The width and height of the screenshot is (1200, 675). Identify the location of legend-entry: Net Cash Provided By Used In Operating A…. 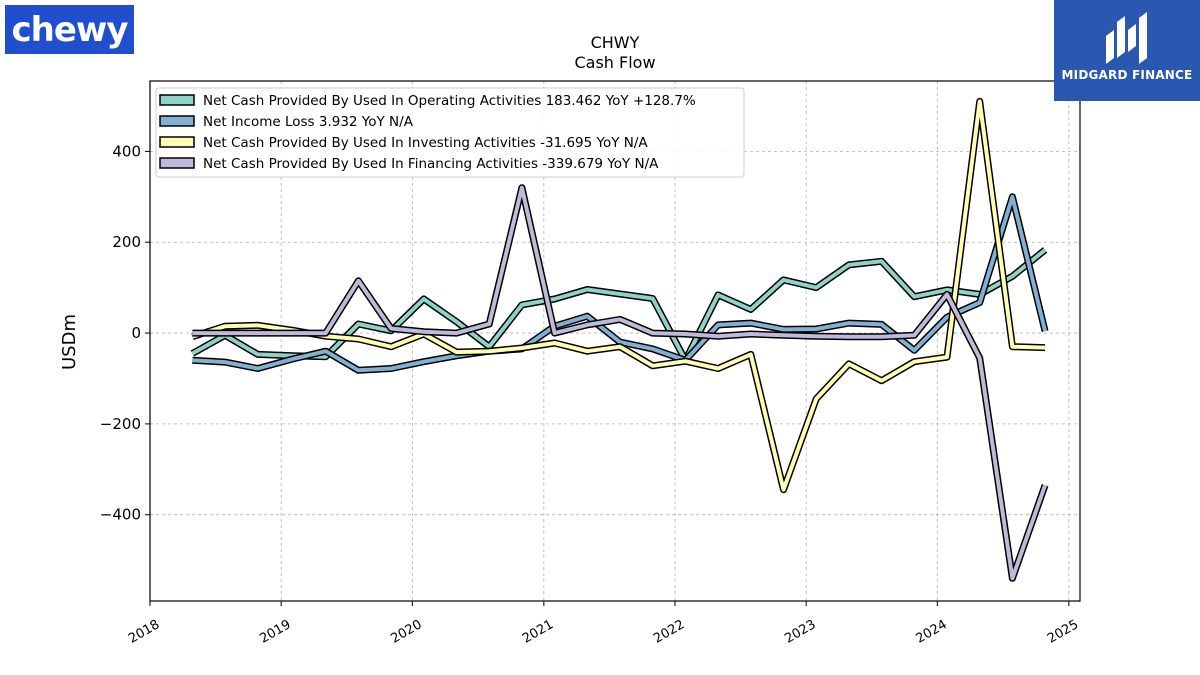
(427, 101).